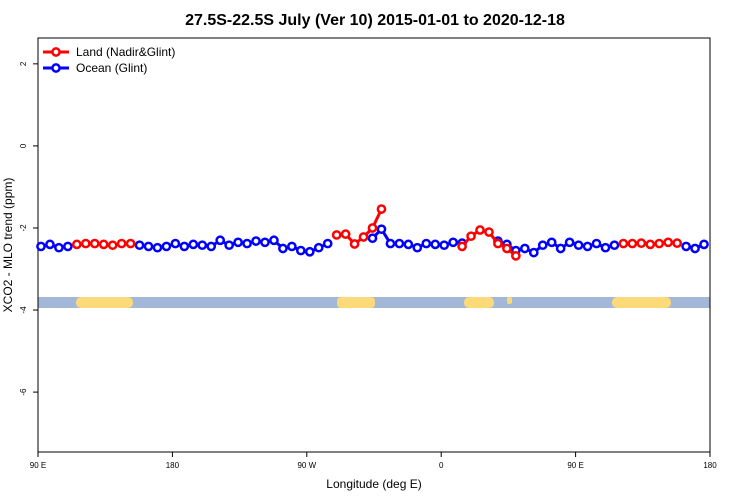 Image resolution: width=750 pixels, height=500 pixels. What do you see at coordinates (8, 245) in the screenshot?
I see `y-axis-label: XCO2 - MLO trend (ppm)` at bounding box center [8, 245].